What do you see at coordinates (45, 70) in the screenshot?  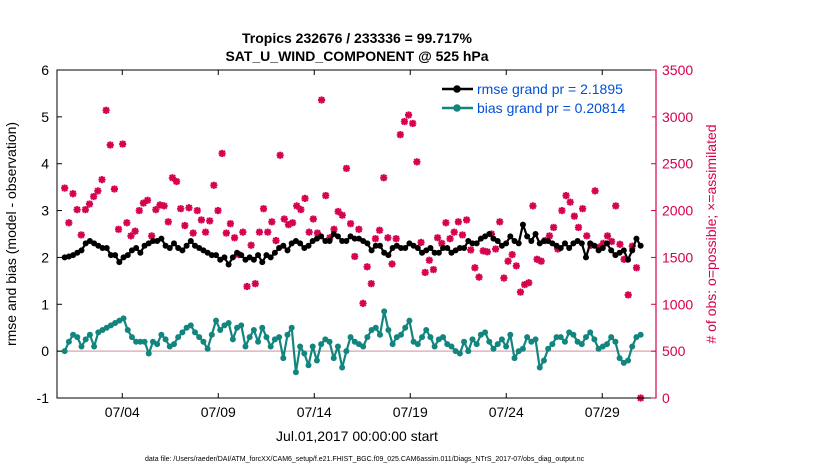 I see `y-tick-label-left: 6` at bounding box center [45, 70].